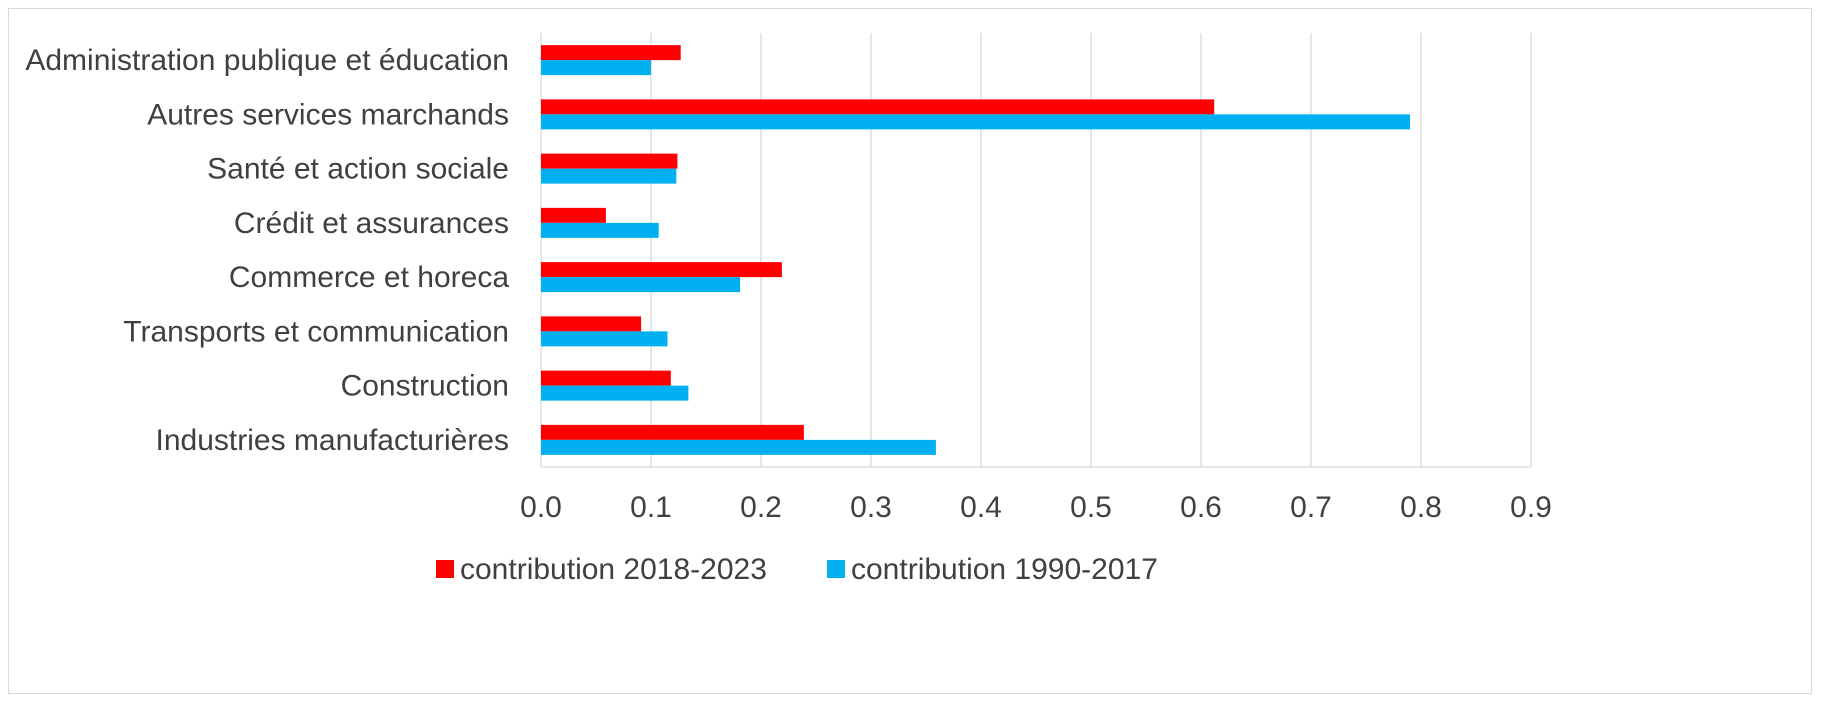  Describe the element at coordinates (761, 507) in the screenshot. I see `x-tick-label: 0.2` at that location.